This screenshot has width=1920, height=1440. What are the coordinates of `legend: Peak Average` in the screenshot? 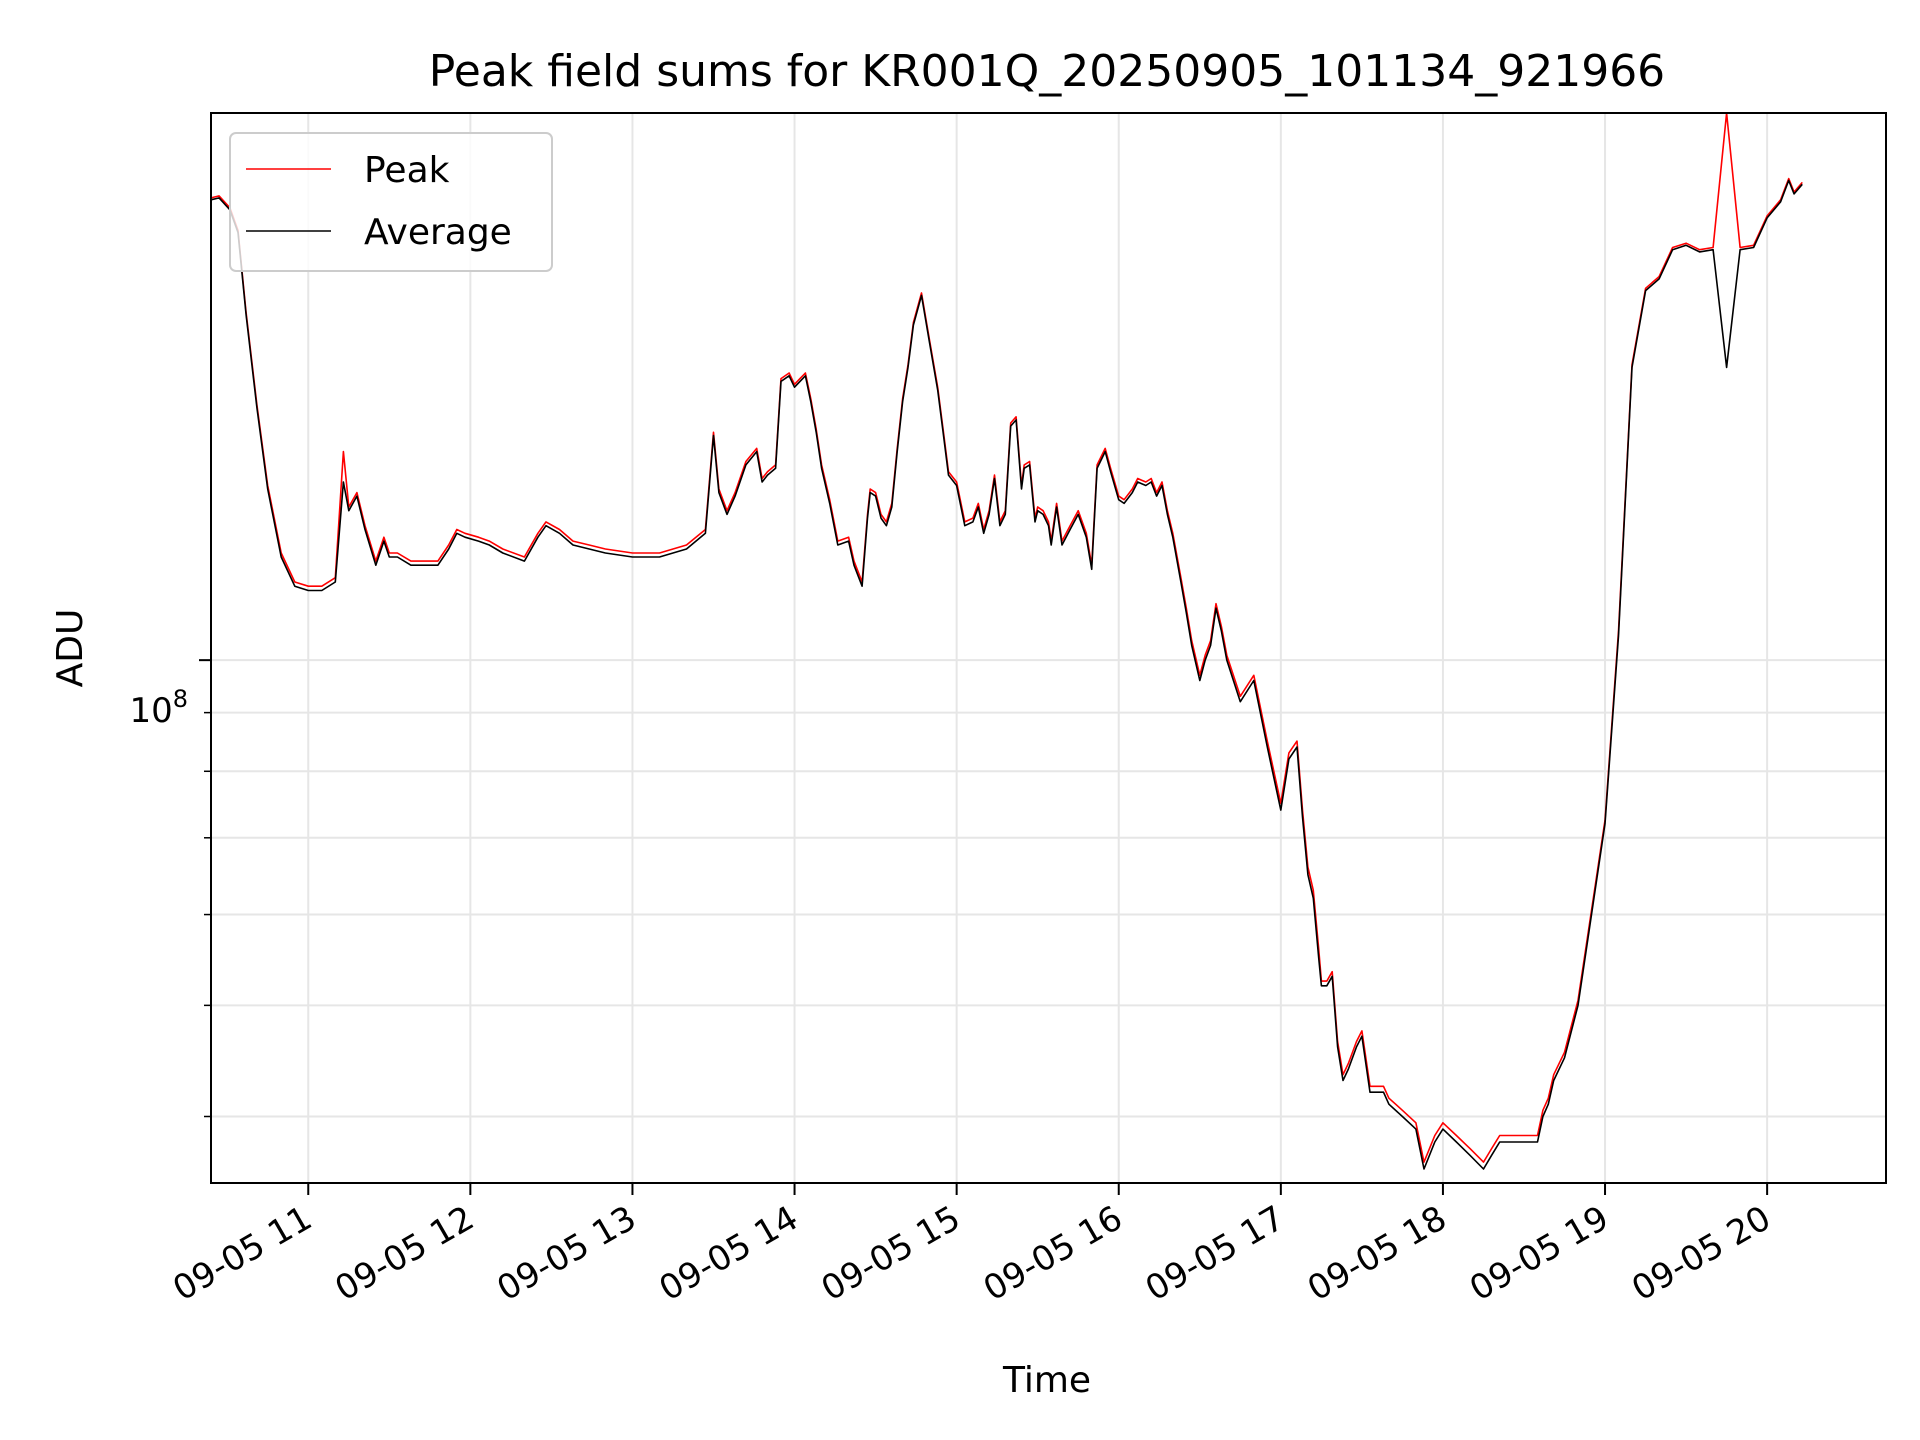 It's located at (391, 202).